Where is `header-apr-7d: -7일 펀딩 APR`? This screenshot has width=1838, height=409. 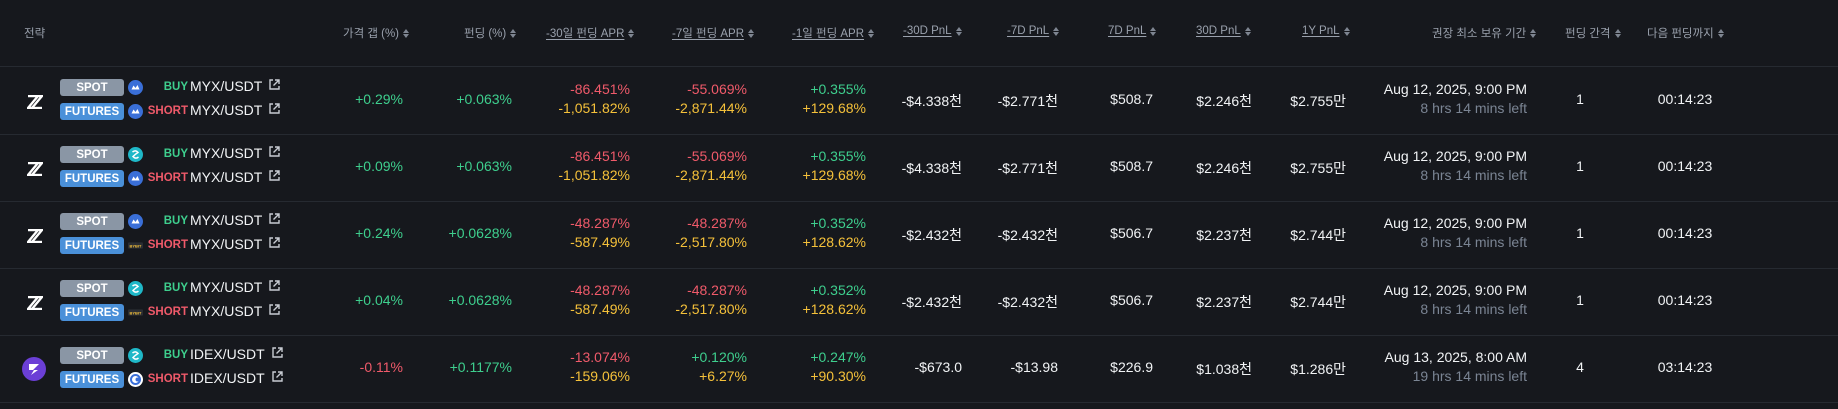
header-apr-7d: -7일 펀딩 APR is located at coordinates (713, 33).